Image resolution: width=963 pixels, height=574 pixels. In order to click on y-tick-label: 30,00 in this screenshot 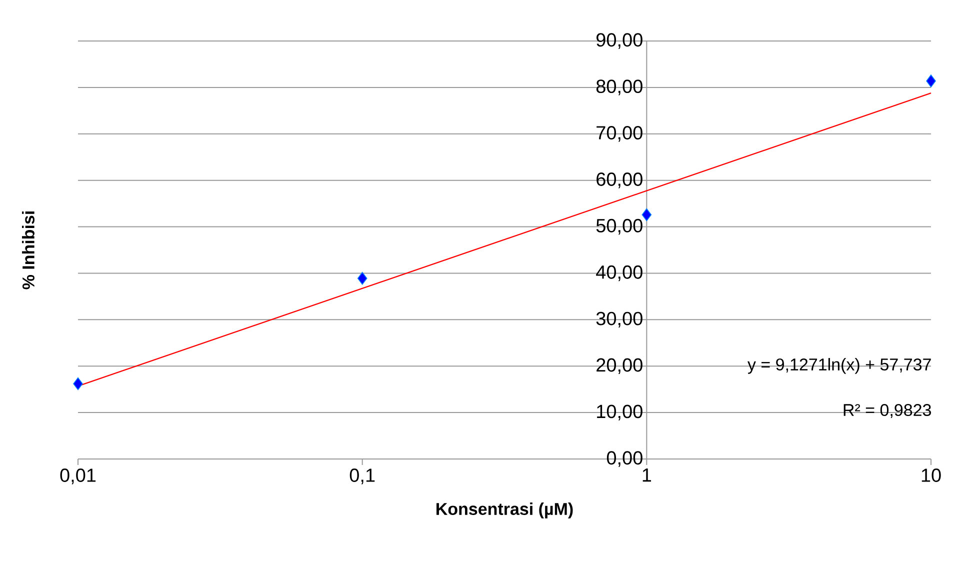, I will do `click(619, 320)`.